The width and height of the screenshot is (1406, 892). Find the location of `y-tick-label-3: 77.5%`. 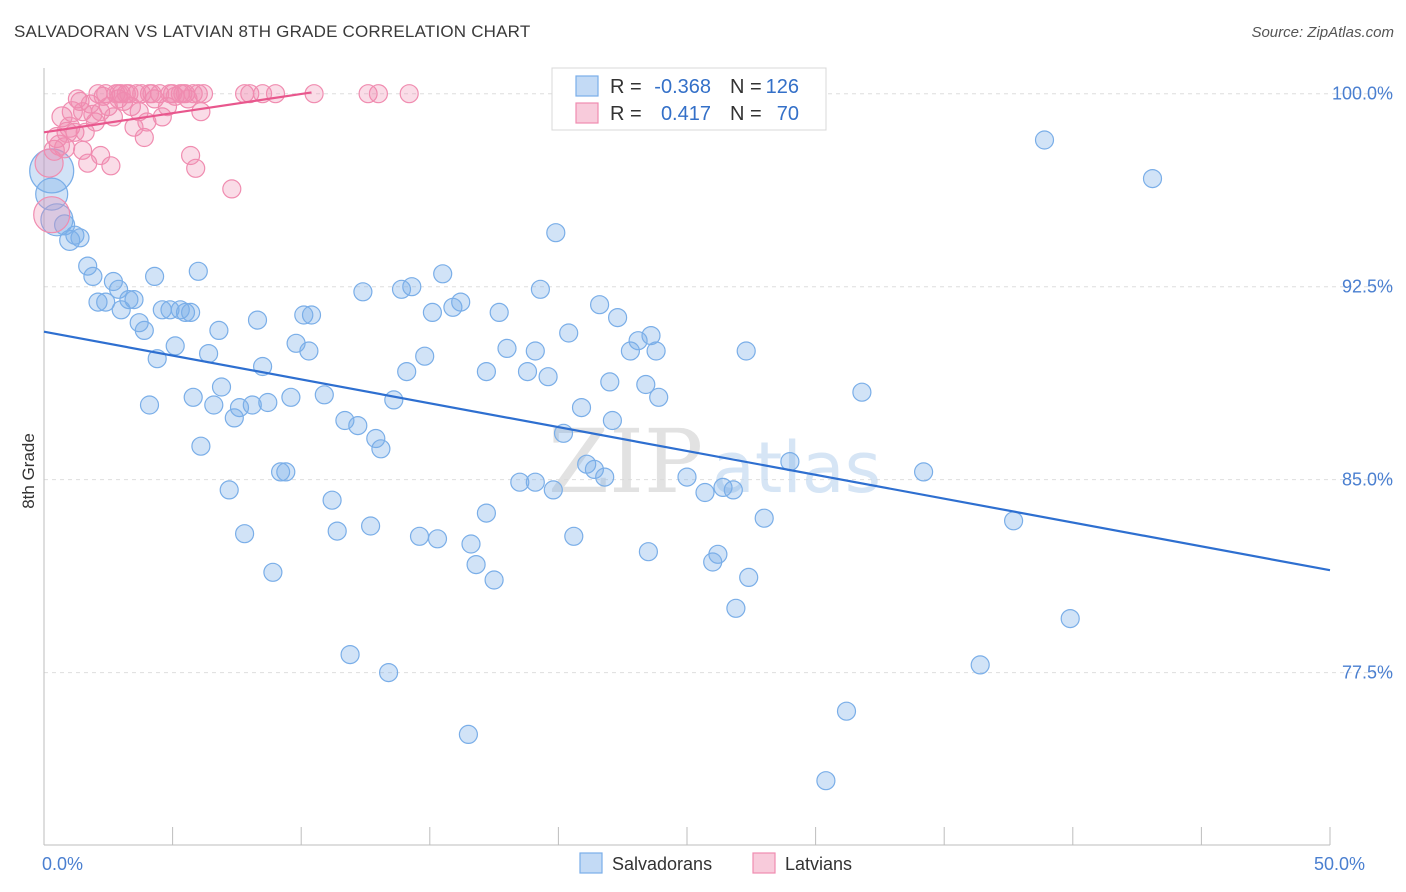

y-tick-label-3: 77.5% is located at coordinates (1367, 673).